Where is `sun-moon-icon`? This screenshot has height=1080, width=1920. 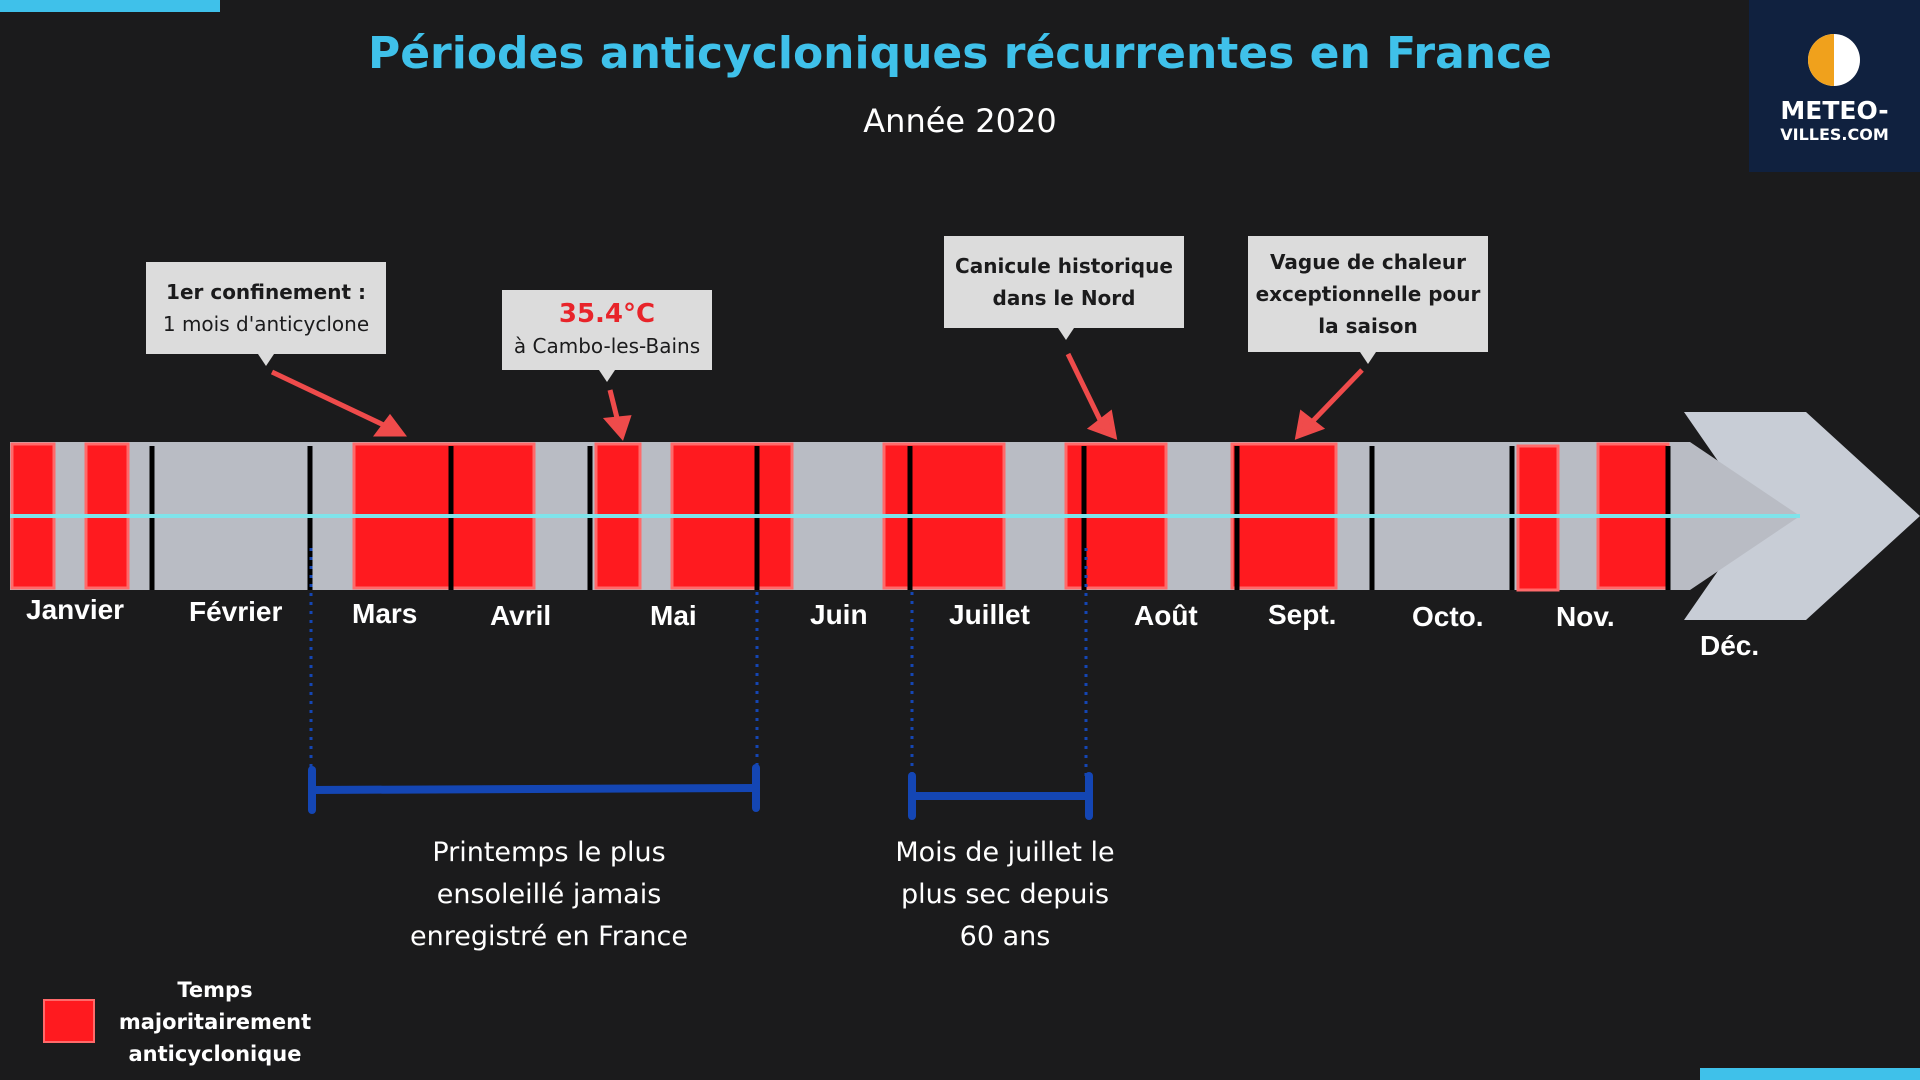
sun-moon-icon is located at coordinates (1834, 60).